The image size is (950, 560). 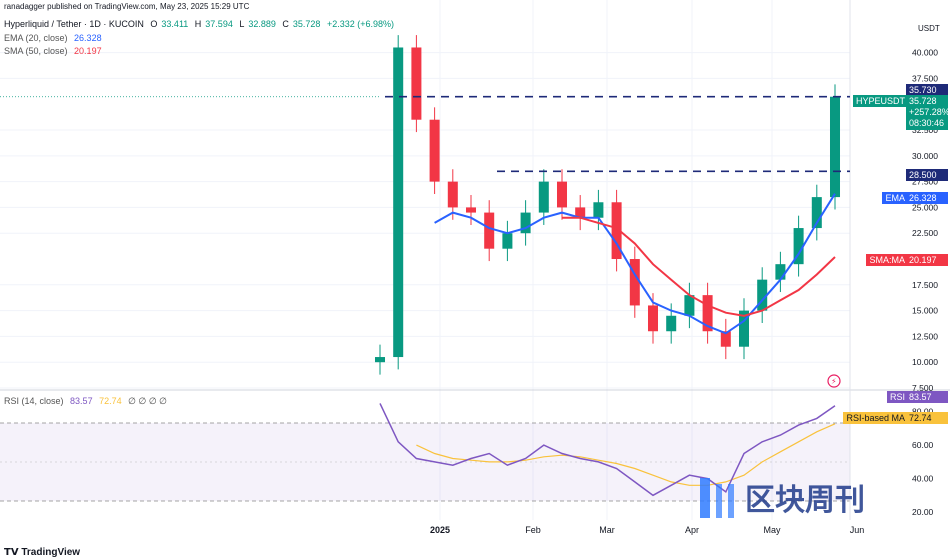 What do you see at coordinates (880, 101) in the screenshot?
I see `symbol-tag: HYPEUSDT` at bounding box center [880, 101].